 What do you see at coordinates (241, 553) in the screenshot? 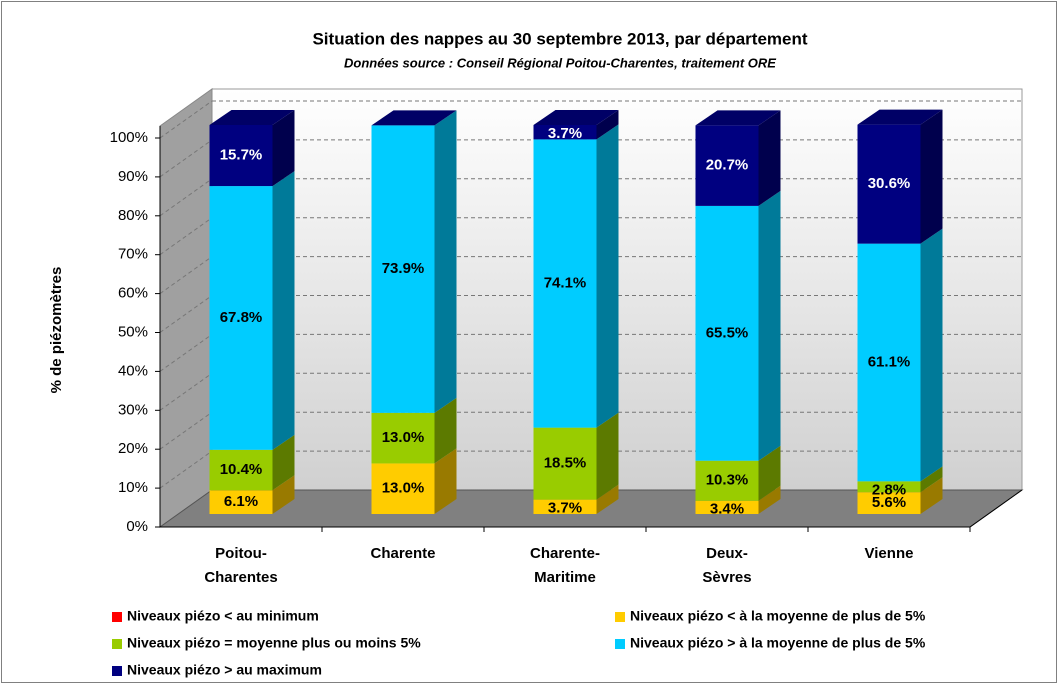
I see `x-tick-label-line: Poitou-` at bounding box center [241, 553].